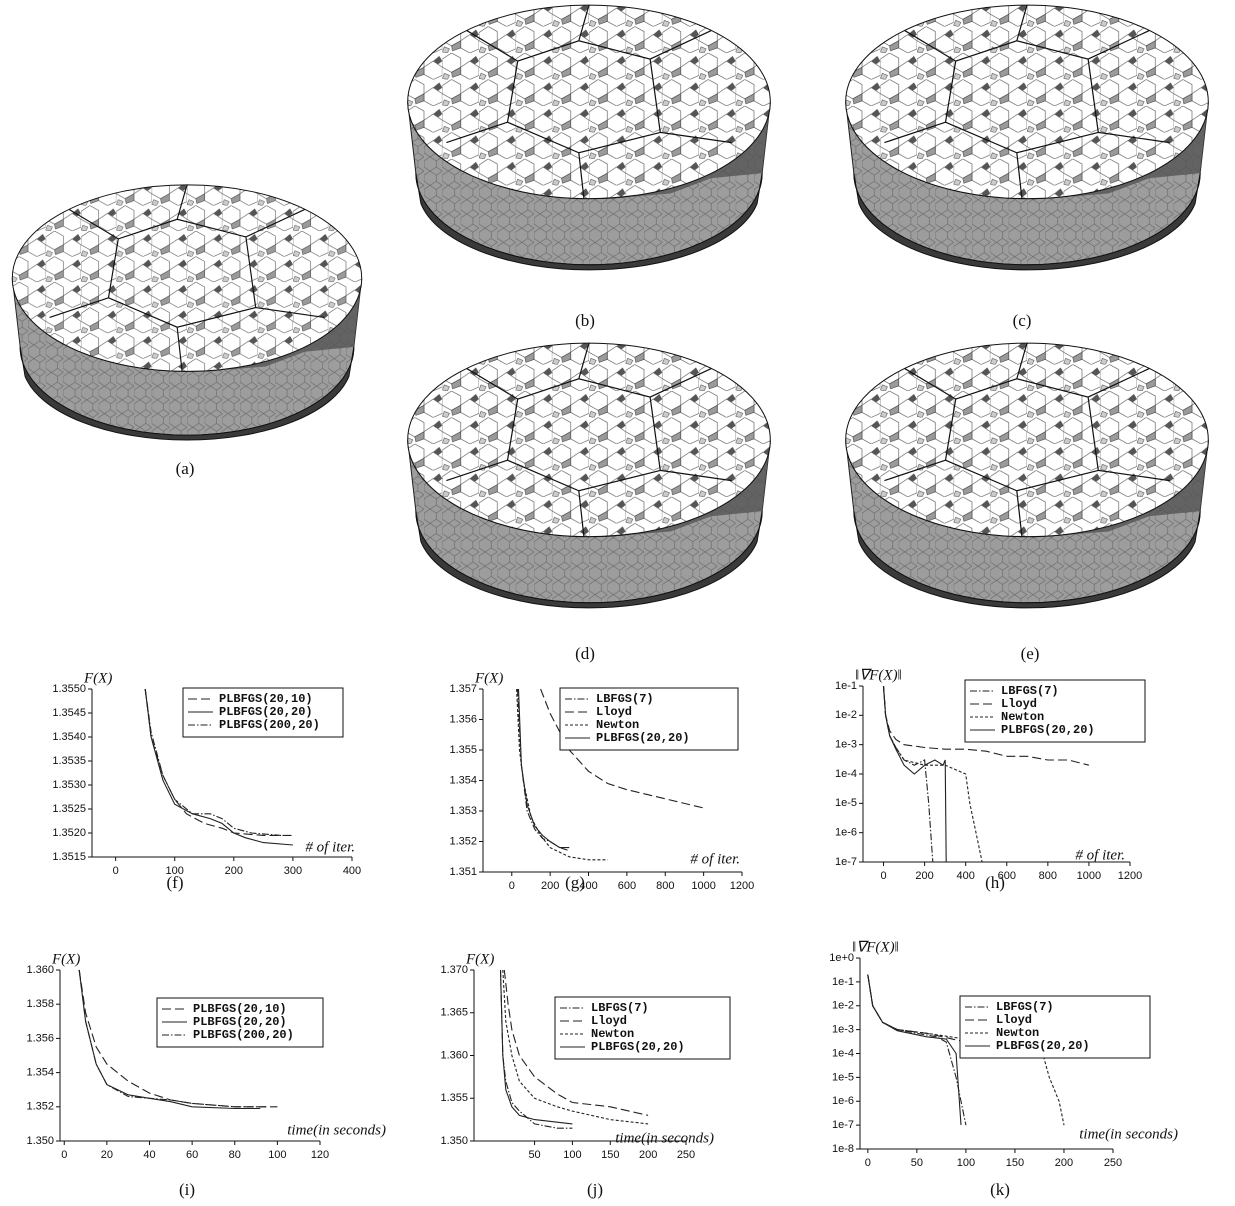  I want to click on panel-label: (h), so click(995, 882).